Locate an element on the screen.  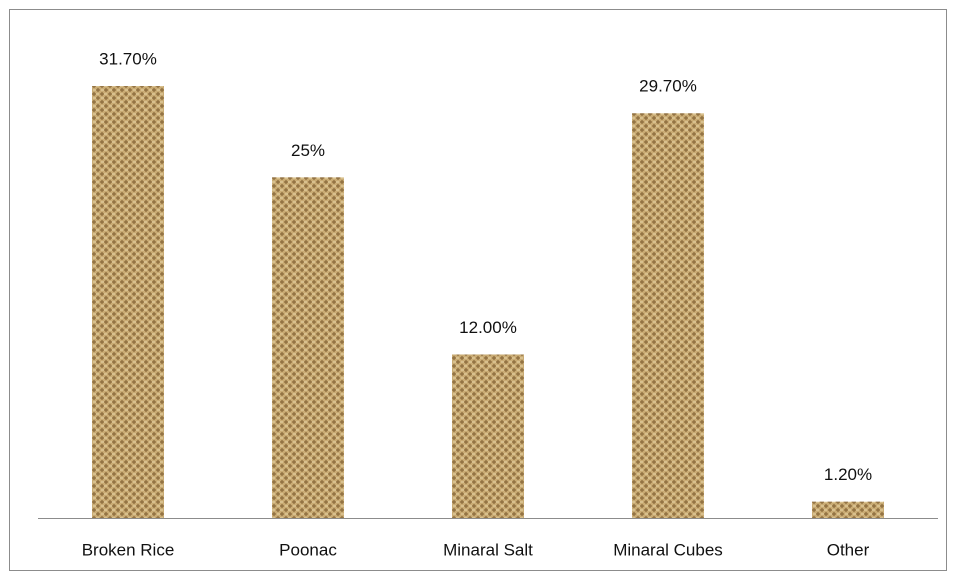
x-tick-label: Broken Rice is located at coordinates (128, 549).